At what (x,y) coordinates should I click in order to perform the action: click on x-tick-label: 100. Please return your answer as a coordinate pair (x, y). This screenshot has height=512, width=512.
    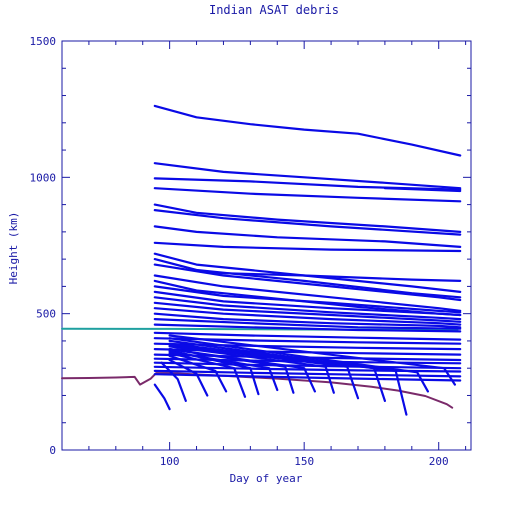
    Looking at the image, I should click on (170, 461).